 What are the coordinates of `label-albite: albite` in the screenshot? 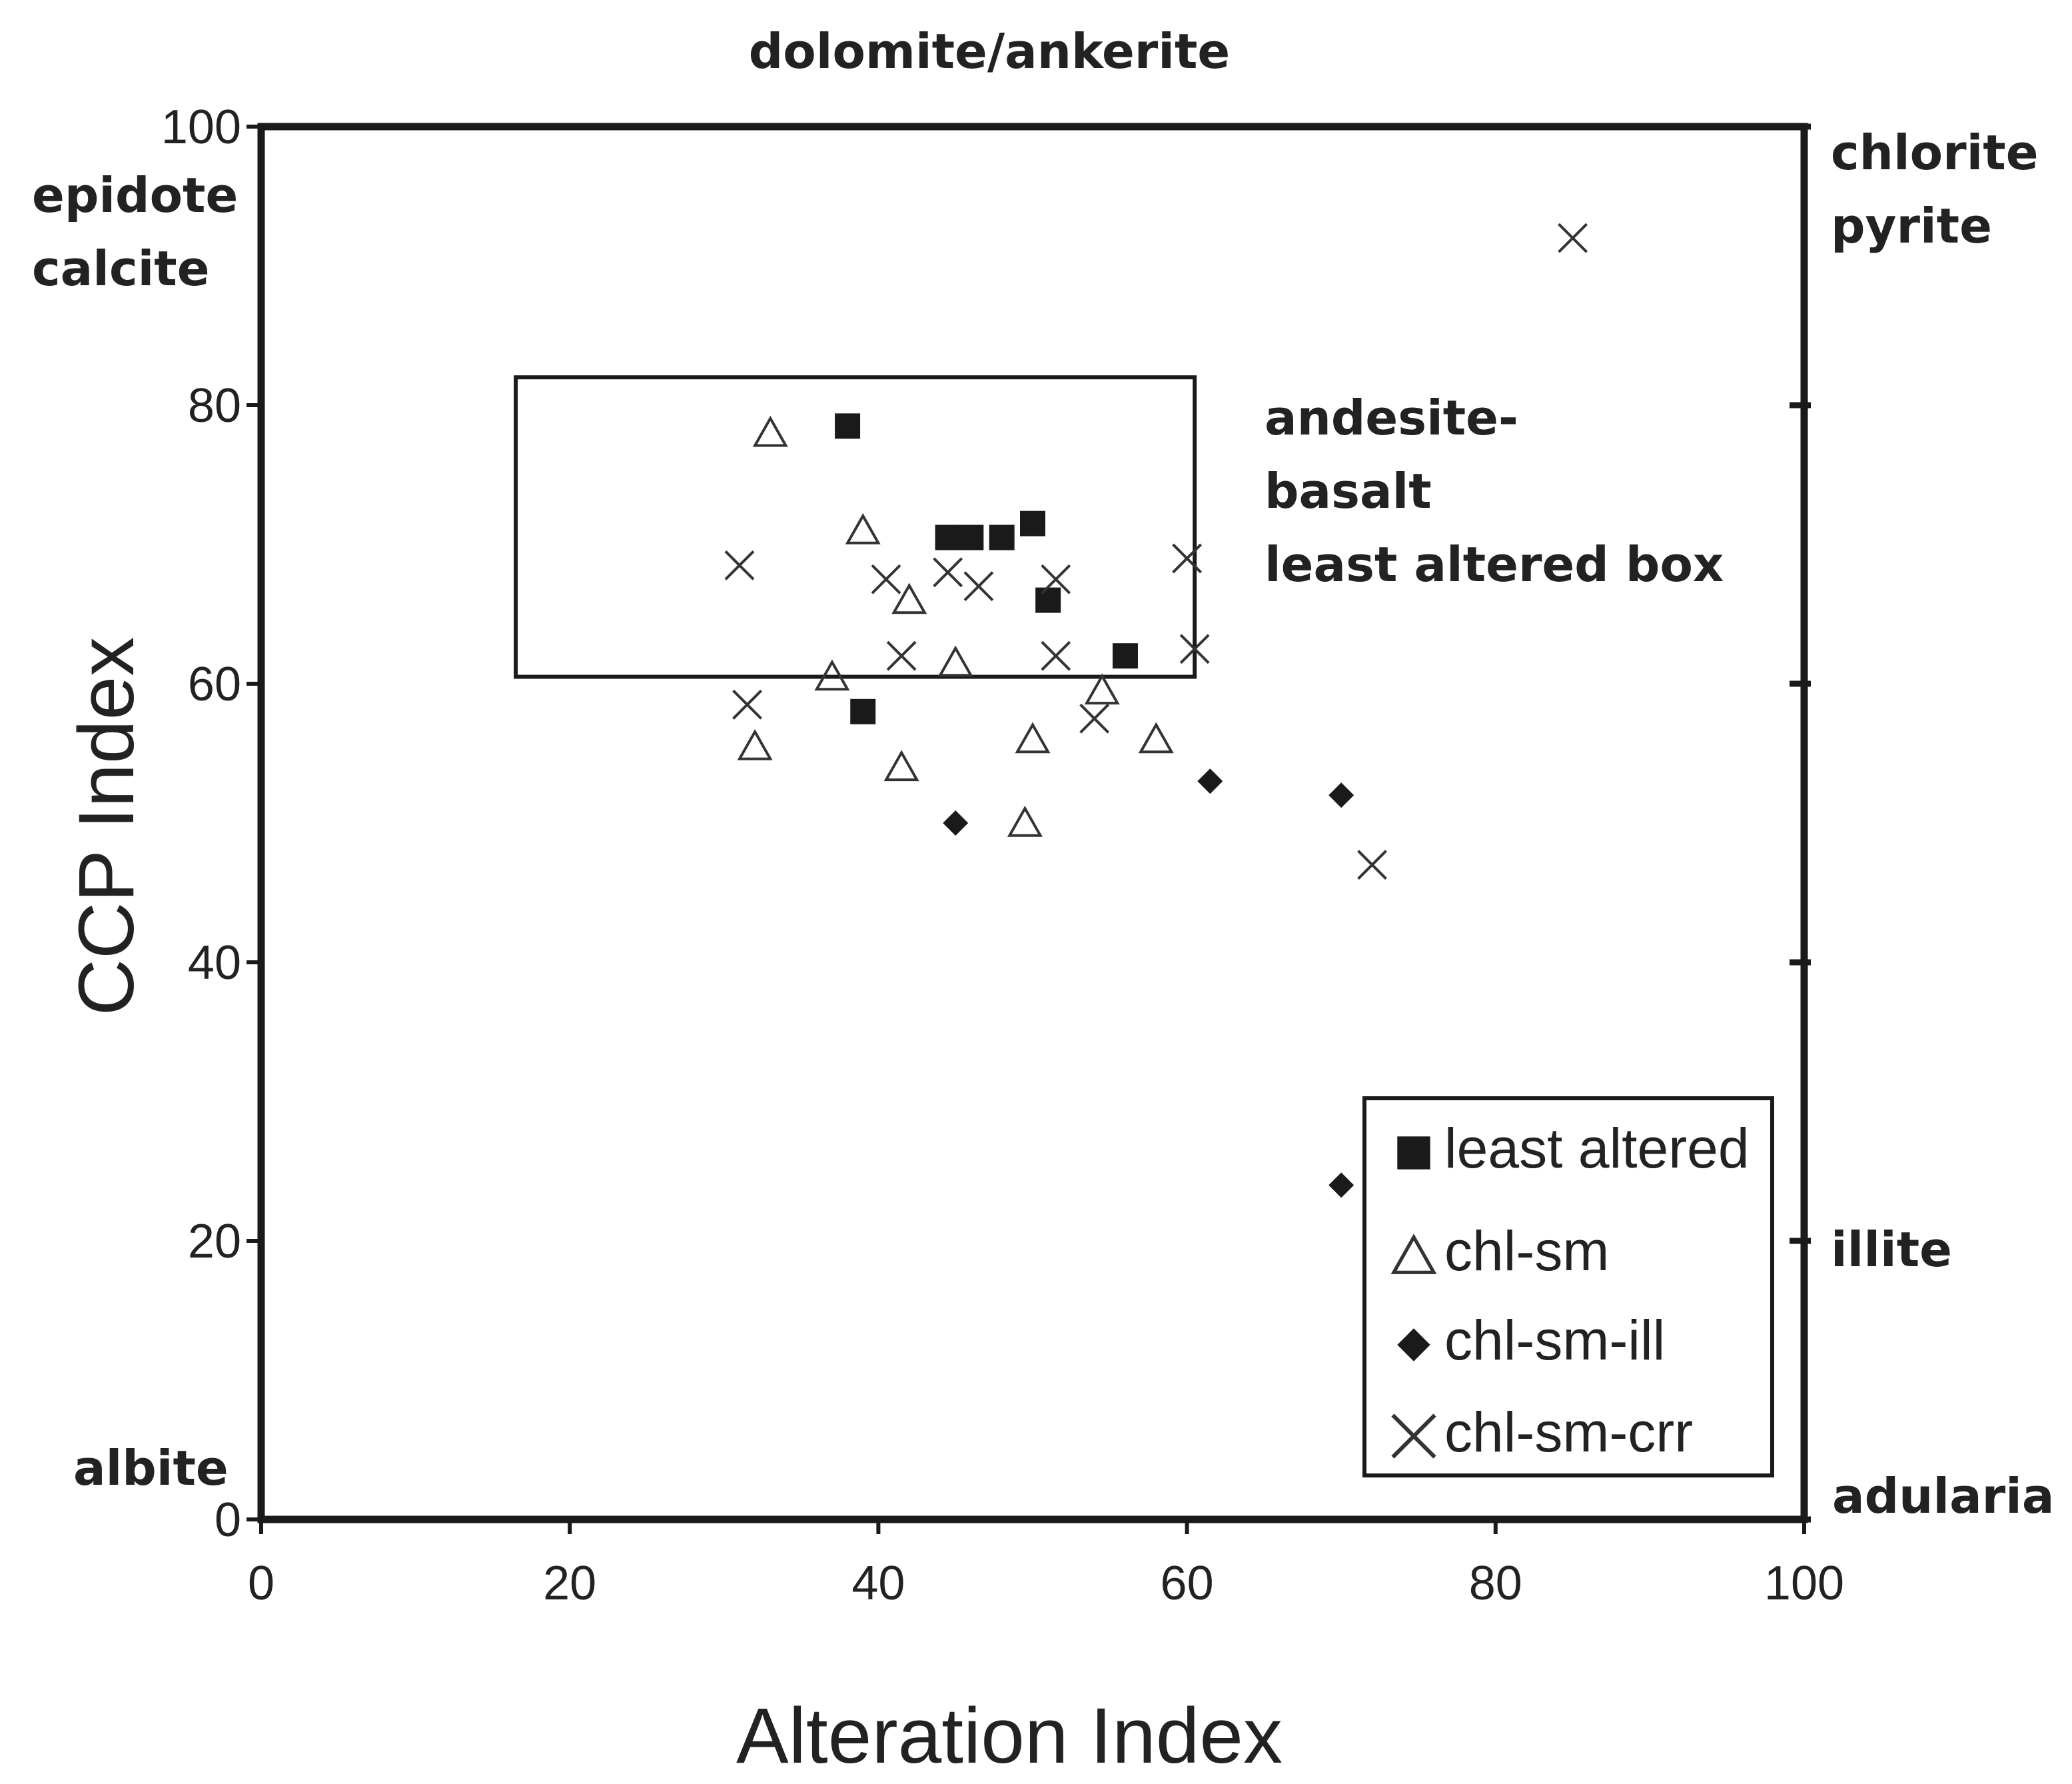 It's located at (151, 1468).